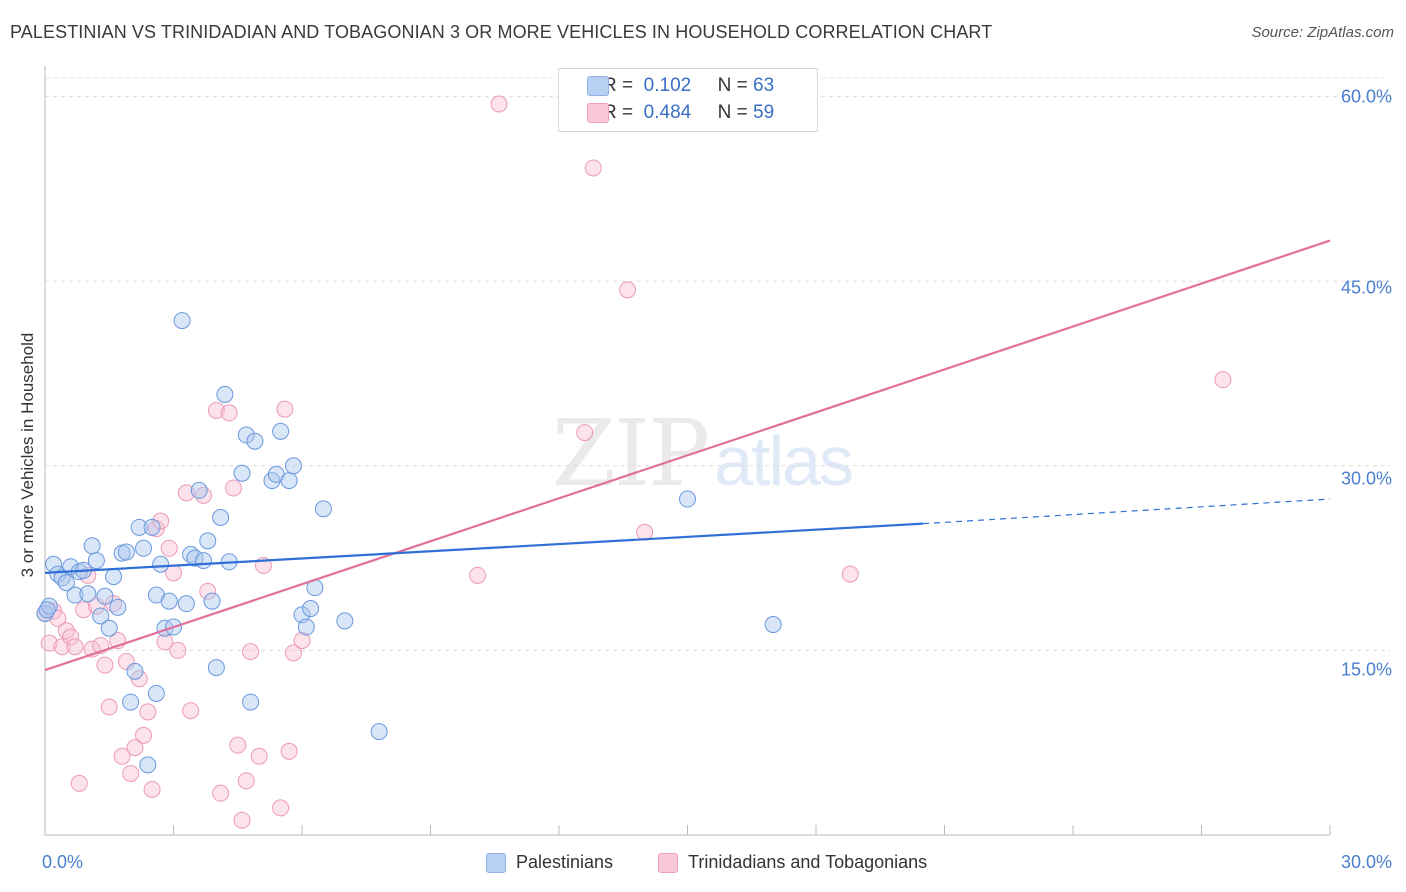 Image resolution: width=1406 pixels, height=892 pixels. Describe the element at coordinates (1366, 96) in the screenshot. I see `y-tick-label: 60.0%` at that location.